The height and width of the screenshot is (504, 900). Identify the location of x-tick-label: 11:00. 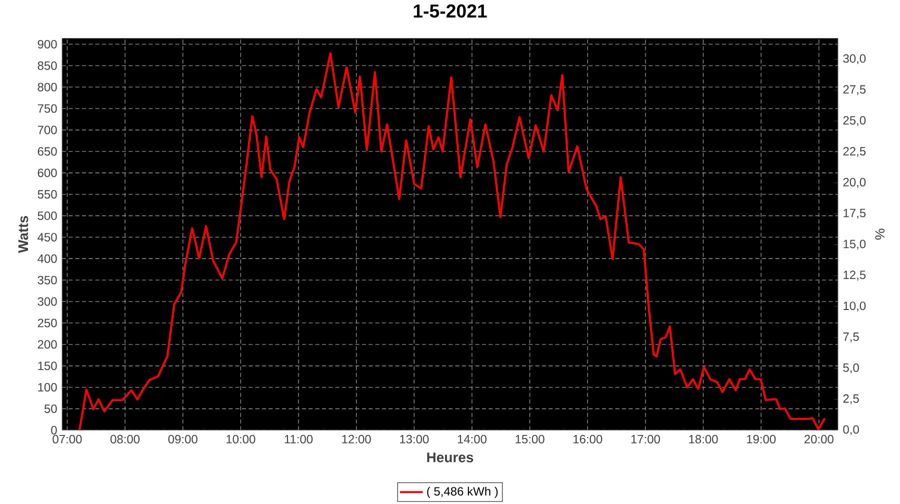
(298, 439).